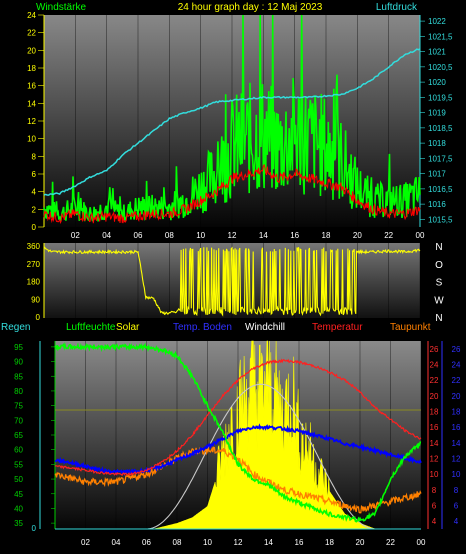 This screenshot has height=554, width=466. Describe the element at coordinates (440, 36) in the screenshot. I see `pressure-tick-label: 1021,5` at that location.